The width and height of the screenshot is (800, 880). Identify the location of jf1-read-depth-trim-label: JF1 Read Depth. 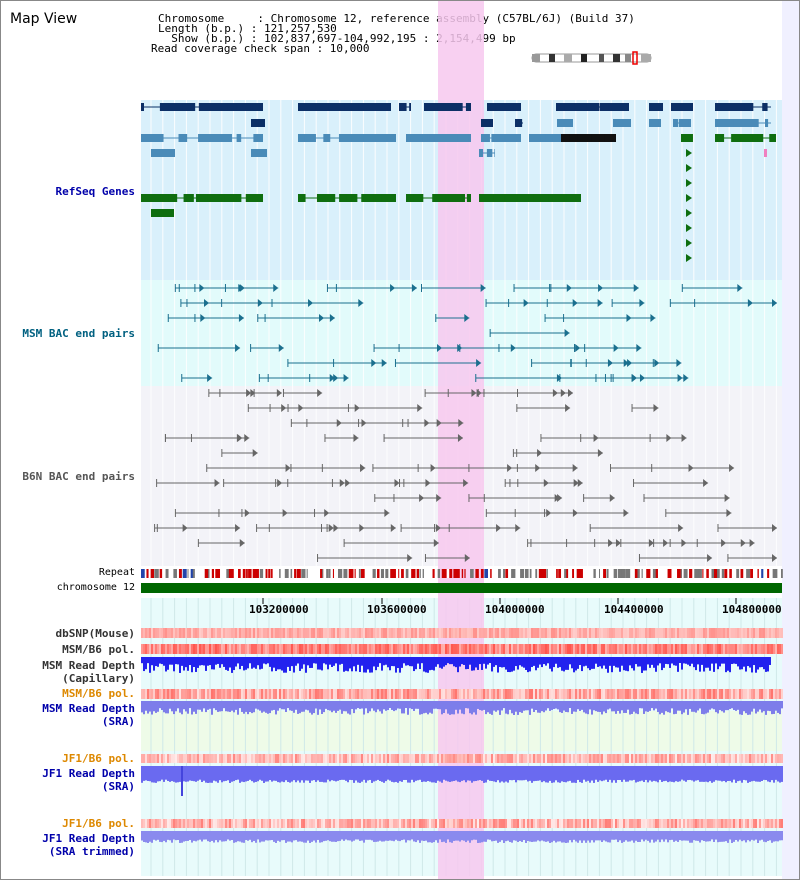
(88, 838).